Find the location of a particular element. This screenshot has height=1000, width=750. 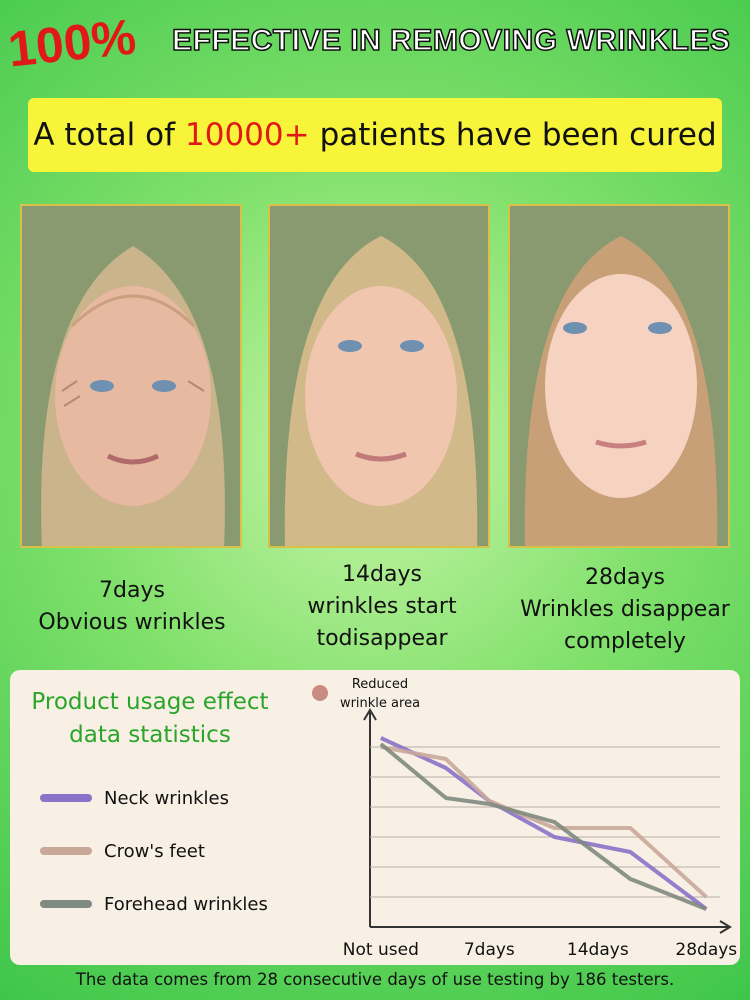

photo-caption: wrinkles start todisappear is located at coordinates (382, 622).